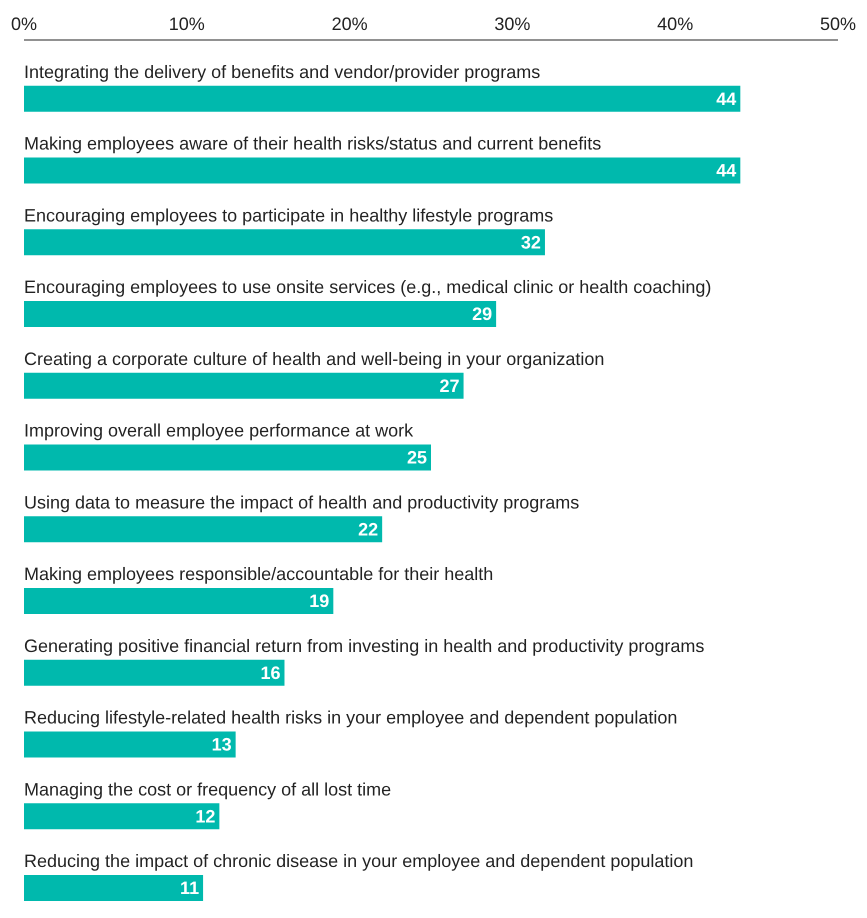  What do you see at coordinates (282, 72) in the screenshot?
I see `y-tick-label: Integrating the delivery of benefits and vendor/provider programs` at bounding box center [282, 72].